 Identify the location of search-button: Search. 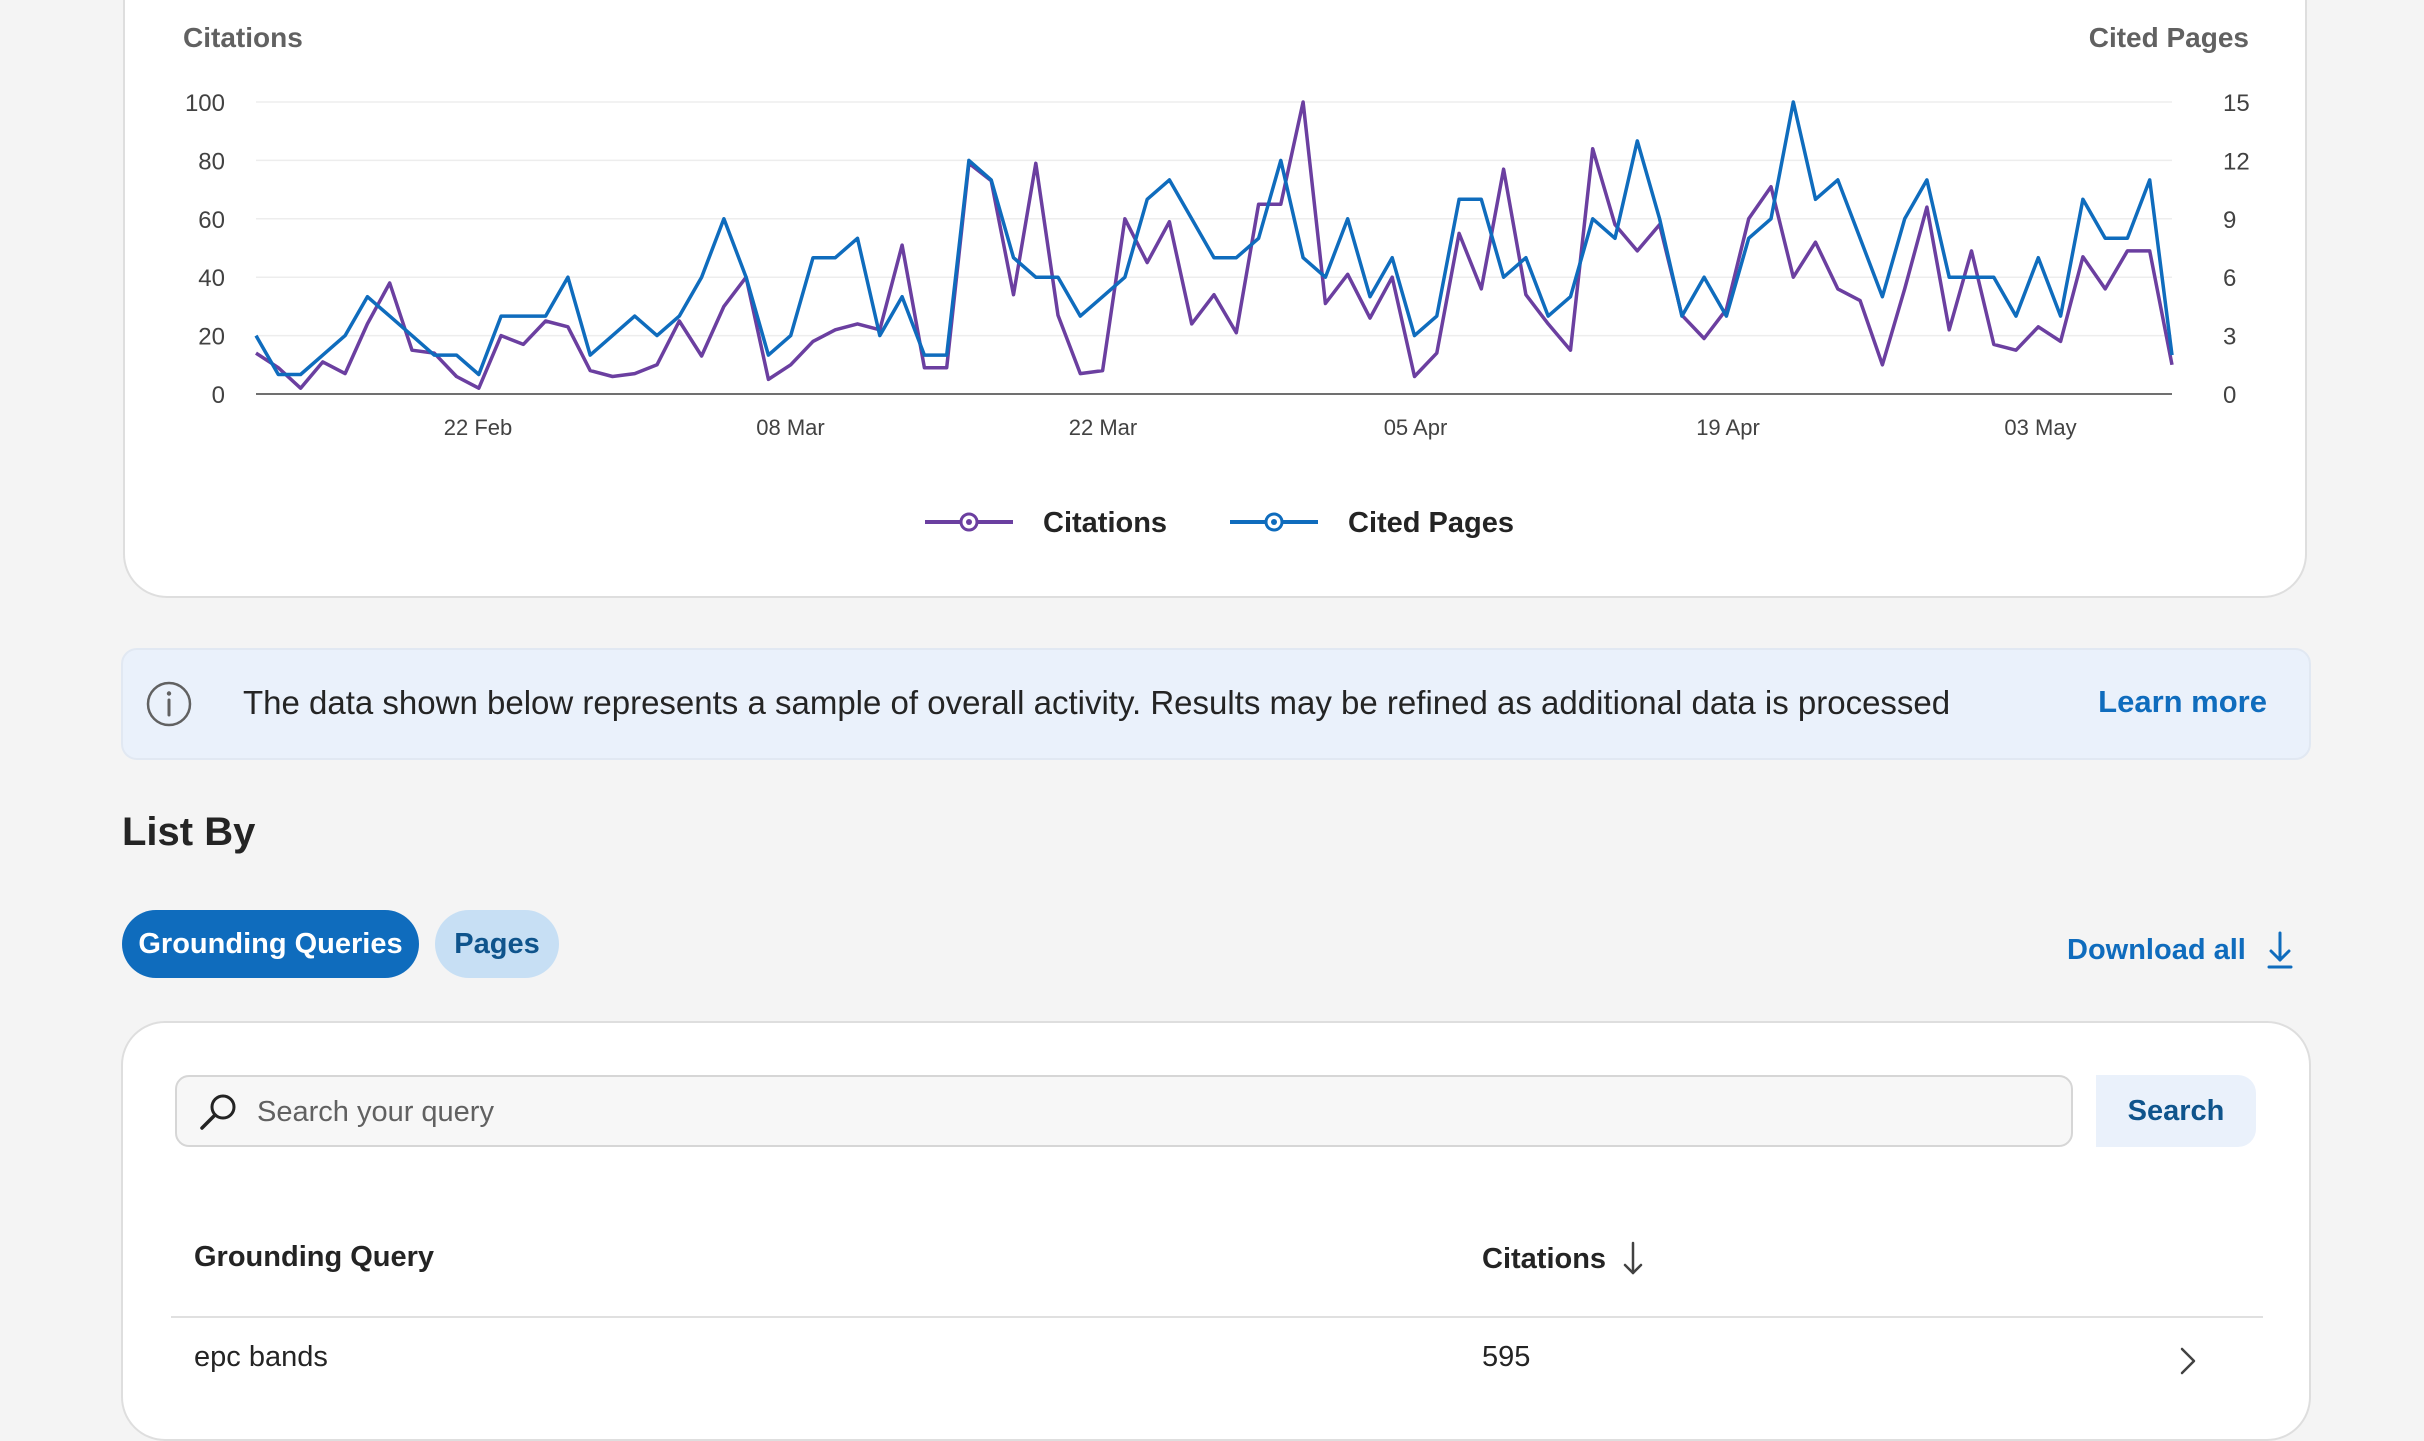
(2176, 1111).